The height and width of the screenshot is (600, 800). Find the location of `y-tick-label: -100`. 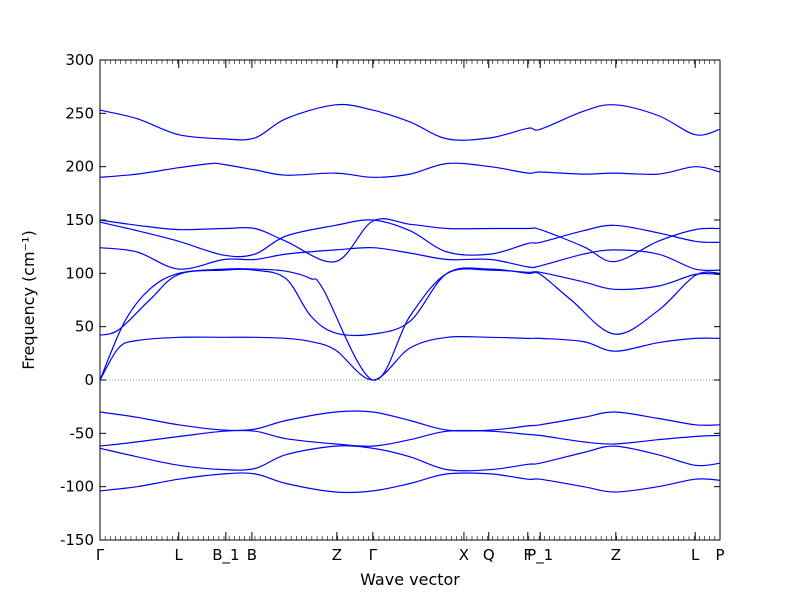

y-tick-label: -100 is located at coordinates (77, 487).